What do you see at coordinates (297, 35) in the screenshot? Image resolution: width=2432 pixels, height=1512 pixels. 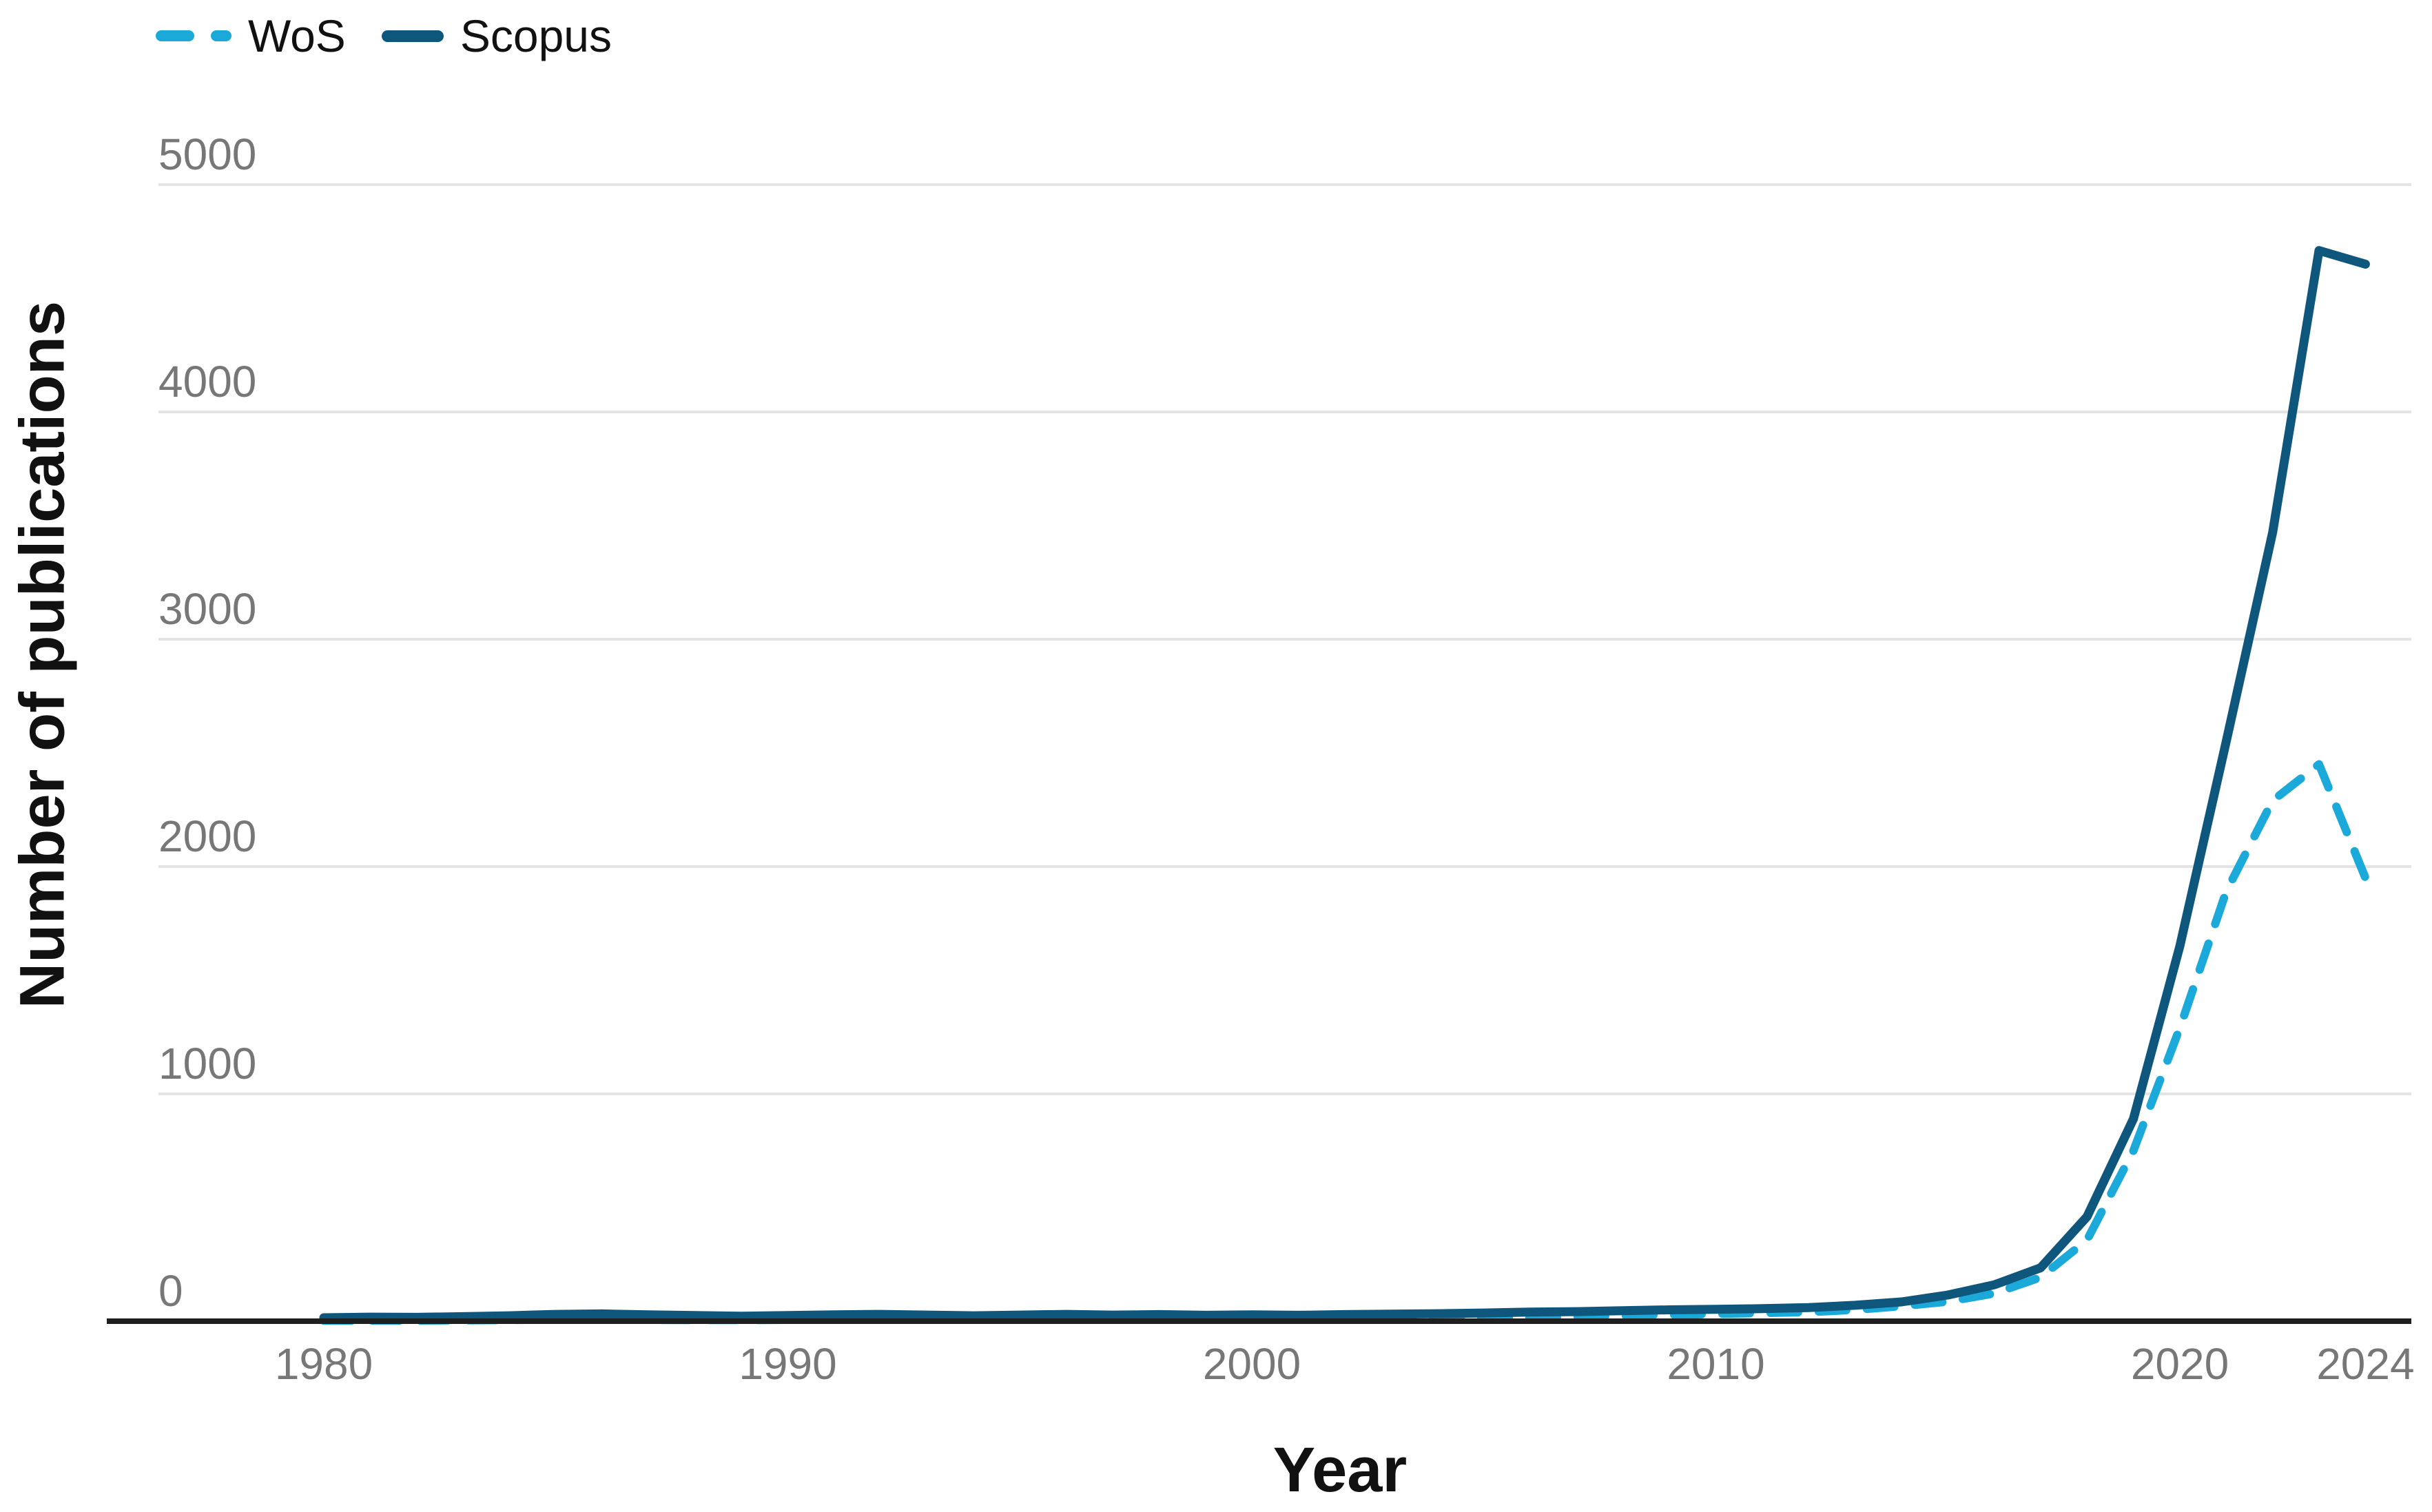 I see `legend-label-wos: WoS` at bounding box center [297, 35].